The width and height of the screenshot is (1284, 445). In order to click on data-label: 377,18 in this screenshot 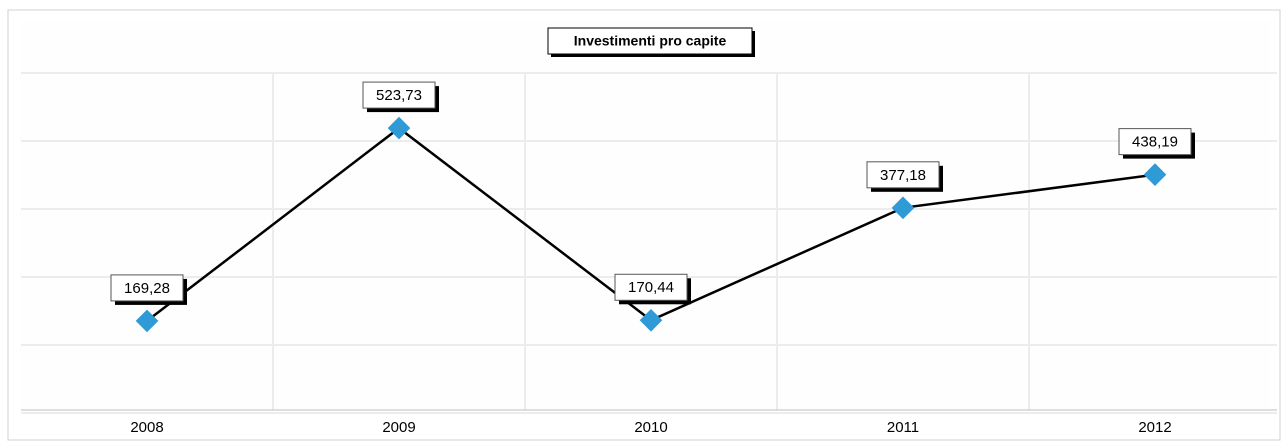, I will do `click(903, 175)`.